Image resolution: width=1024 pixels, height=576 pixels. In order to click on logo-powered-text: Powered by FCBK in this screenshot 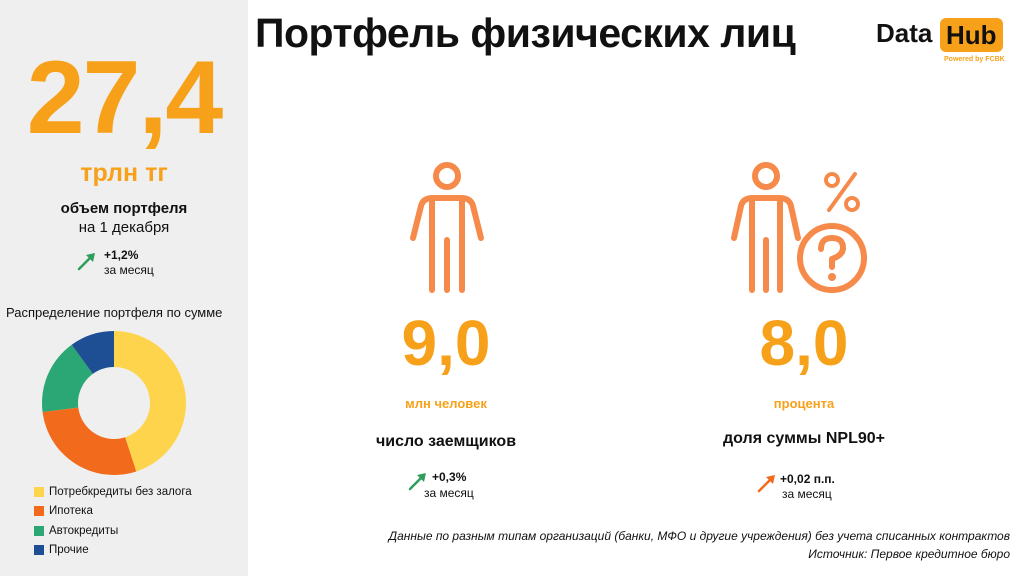, I will do `click(974, 59)`.